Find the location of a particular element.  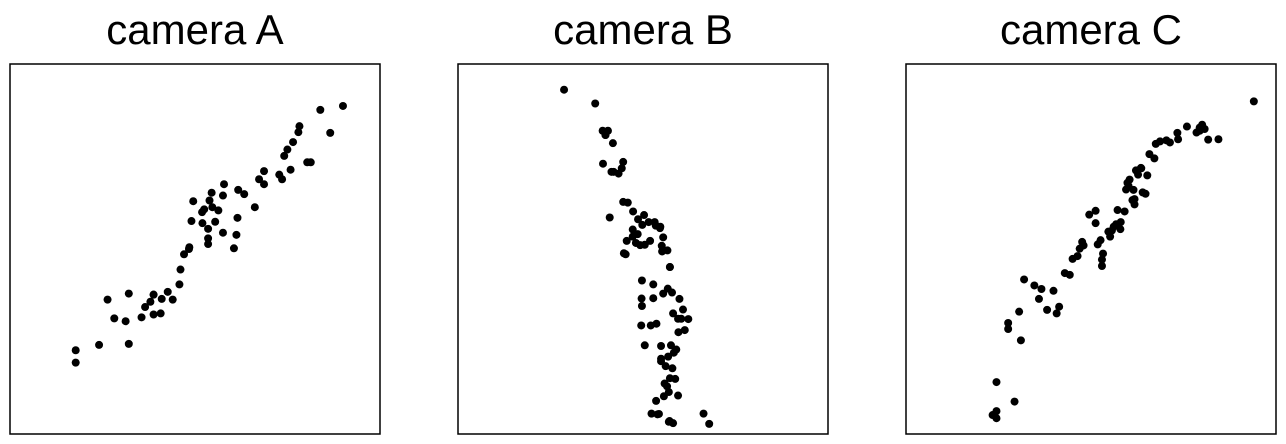

panel-title: camera B is located at coordinates (643, 29).